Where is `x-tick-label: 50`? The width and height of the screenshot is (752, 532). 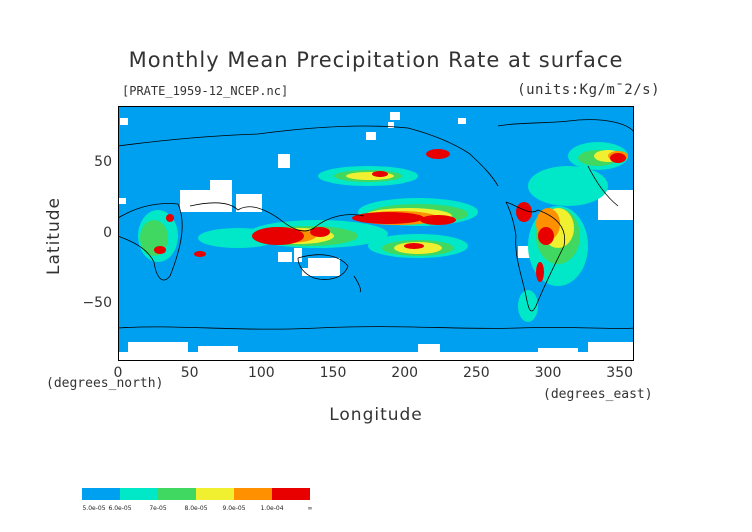 x-tick-label: 50 is located at coordinates (189, 373).